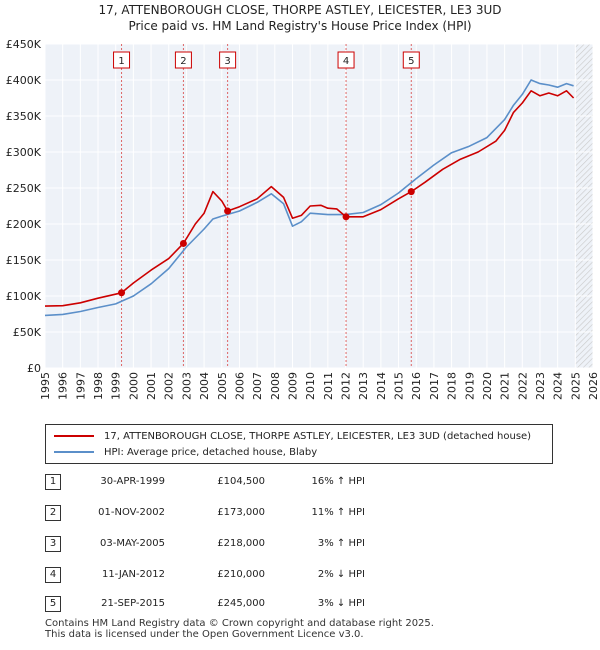  I want to click on x-tick-label: 2004, so click(204, 386).